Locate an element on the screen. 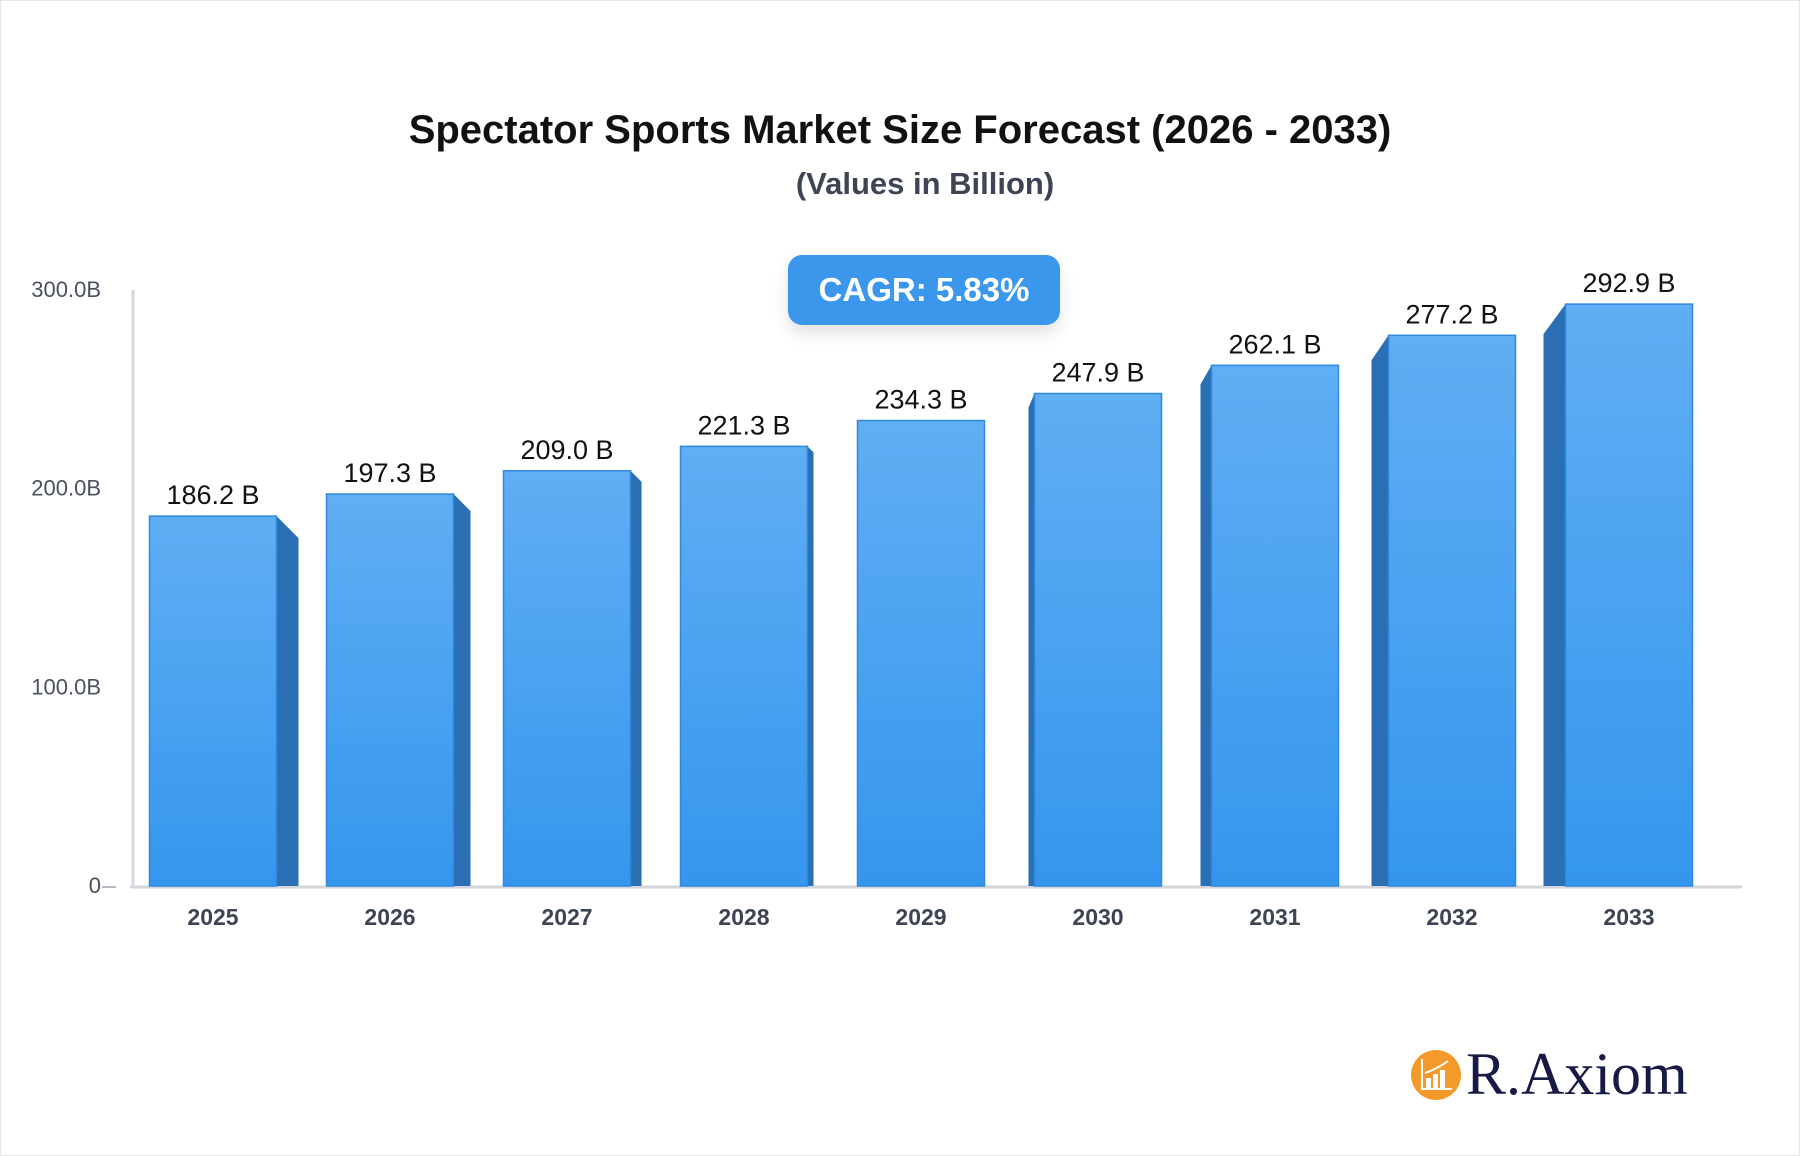  data-label: 247.9 B is located at coordinates (1097, 373).